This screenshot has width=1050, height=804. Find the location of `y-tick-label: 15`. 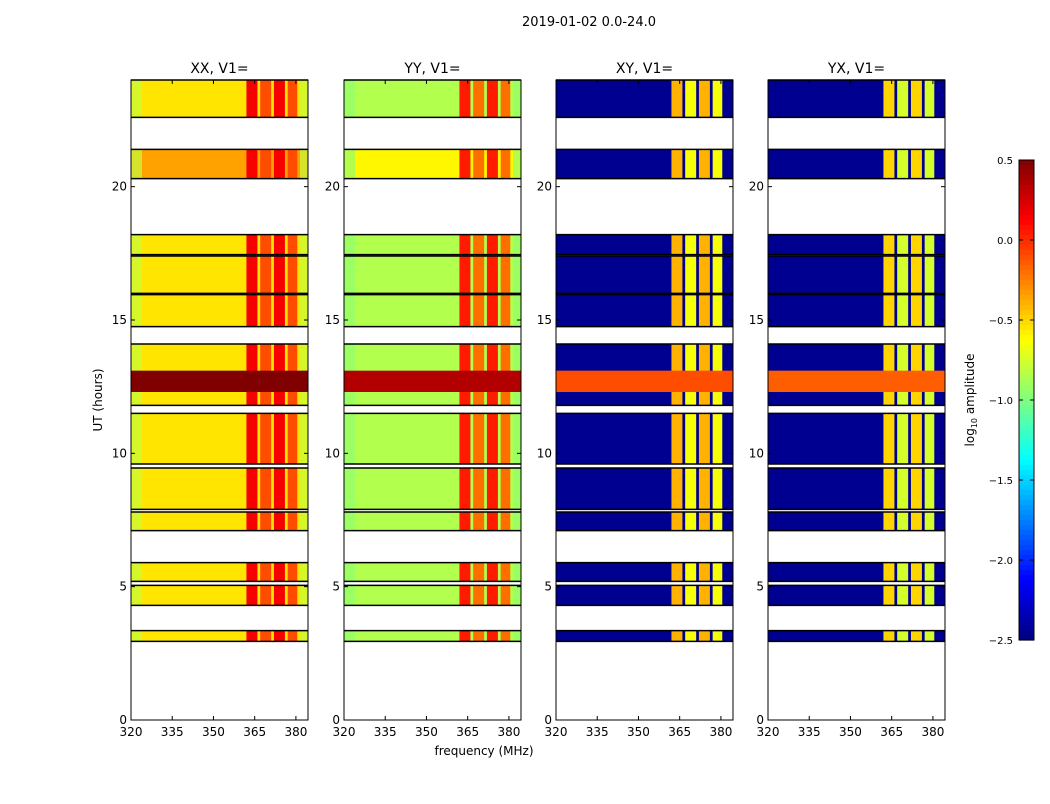

y-tick-label: 15 is located at coordinates (119, 320).